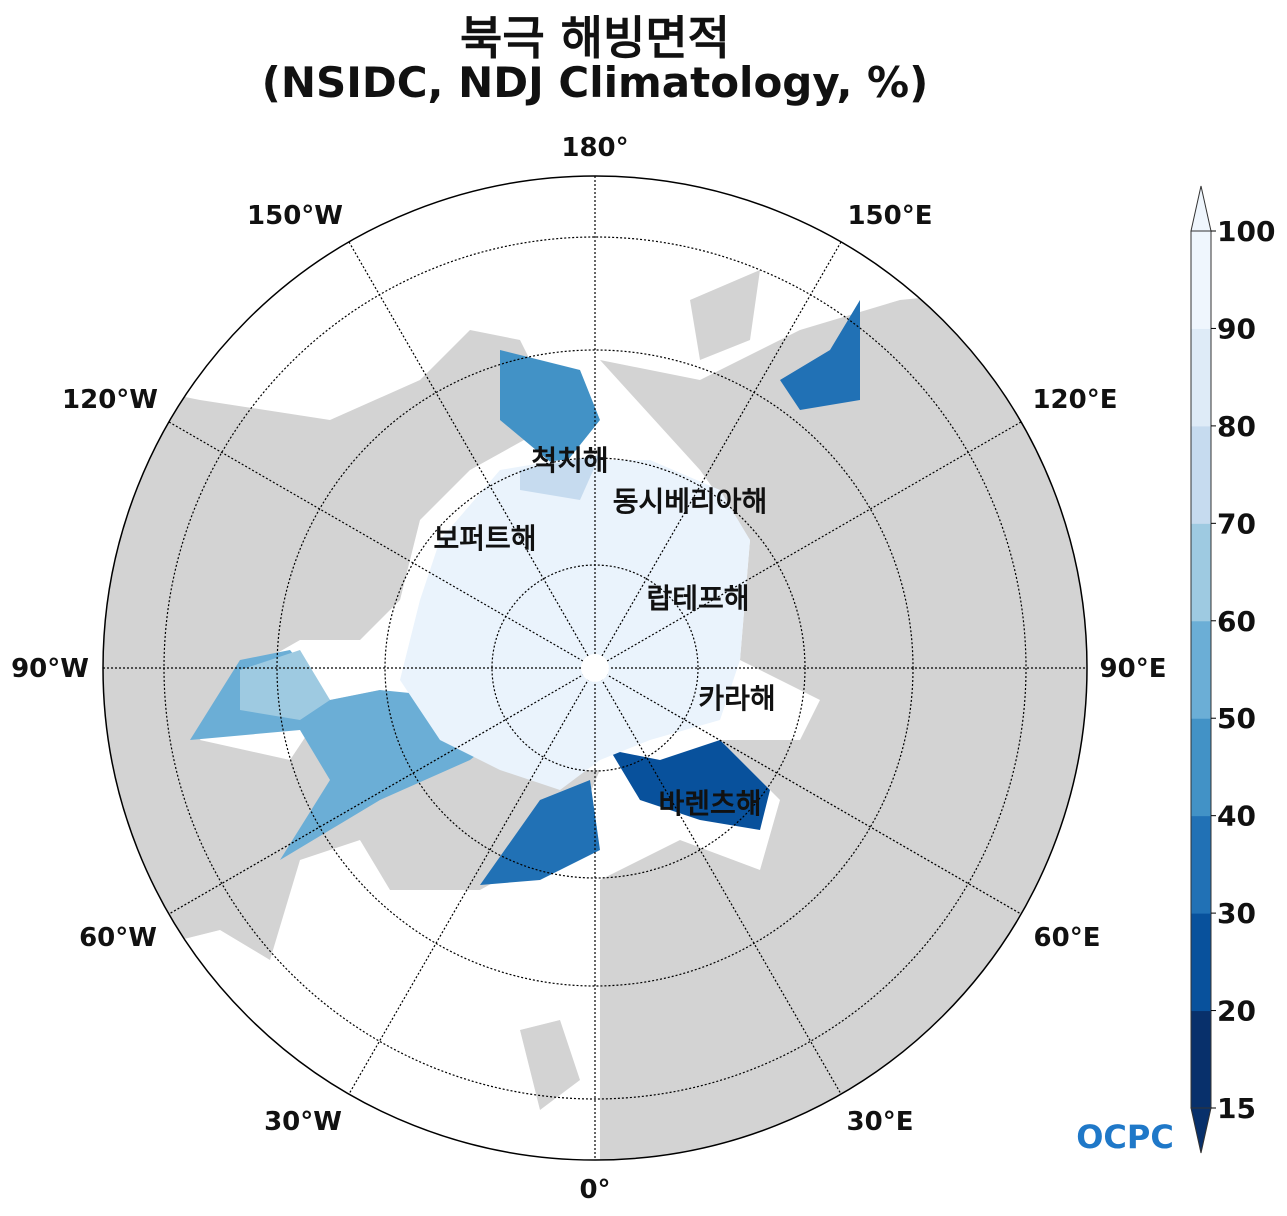  What do you see at coordinates (1246, 231) in the screenshot?
I see `colorbar-tick-label: 100` at bounding box center [1246, 231].